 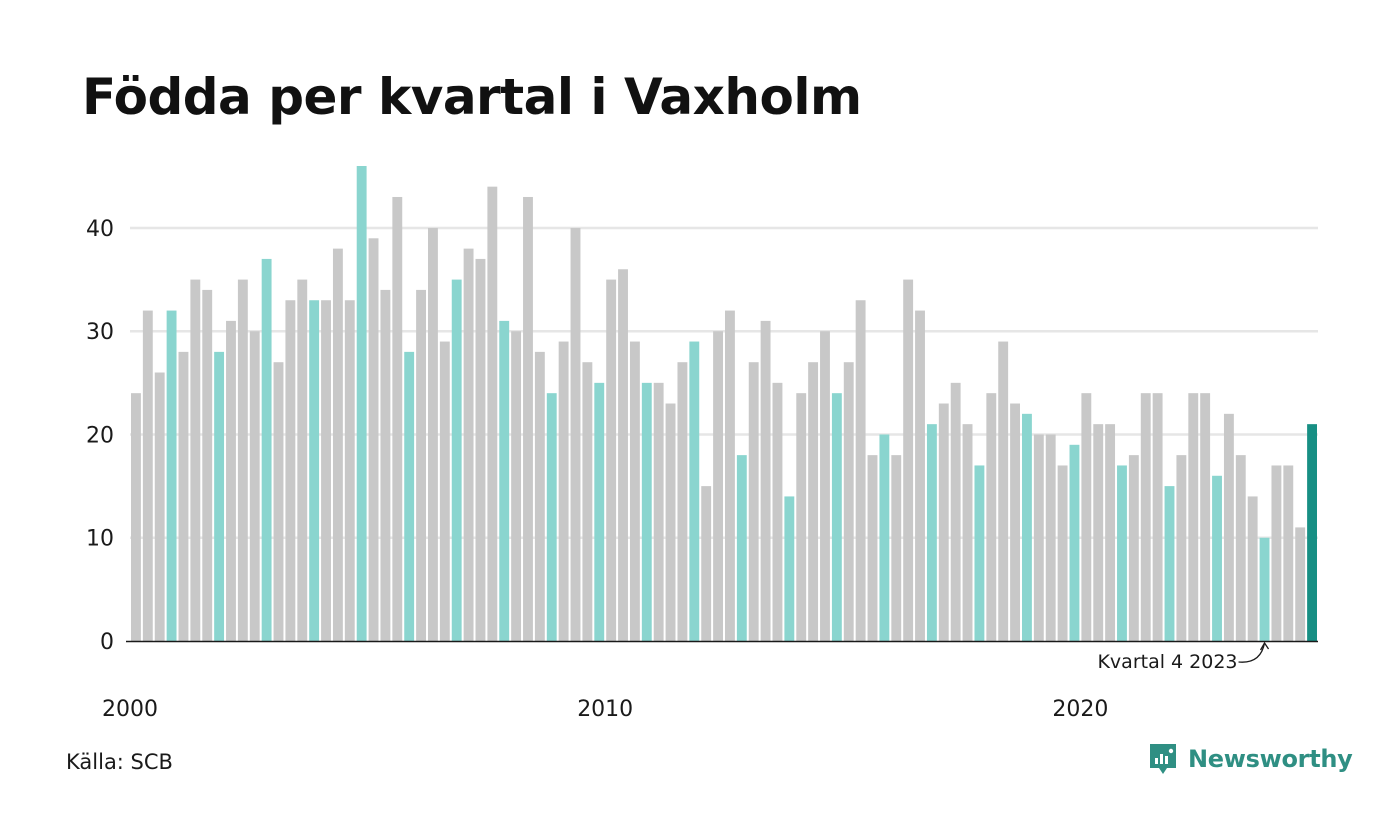 I want to click on annotation-arrow, so click(x=1252, y=652).